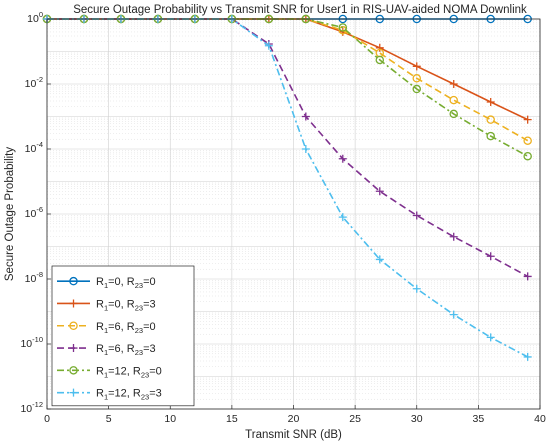 The image size is (550, 444). What do you see at coordinates (47, 419) in the screenshot?
I see `x-tick-label: 0` at bounding box center [47, 419].